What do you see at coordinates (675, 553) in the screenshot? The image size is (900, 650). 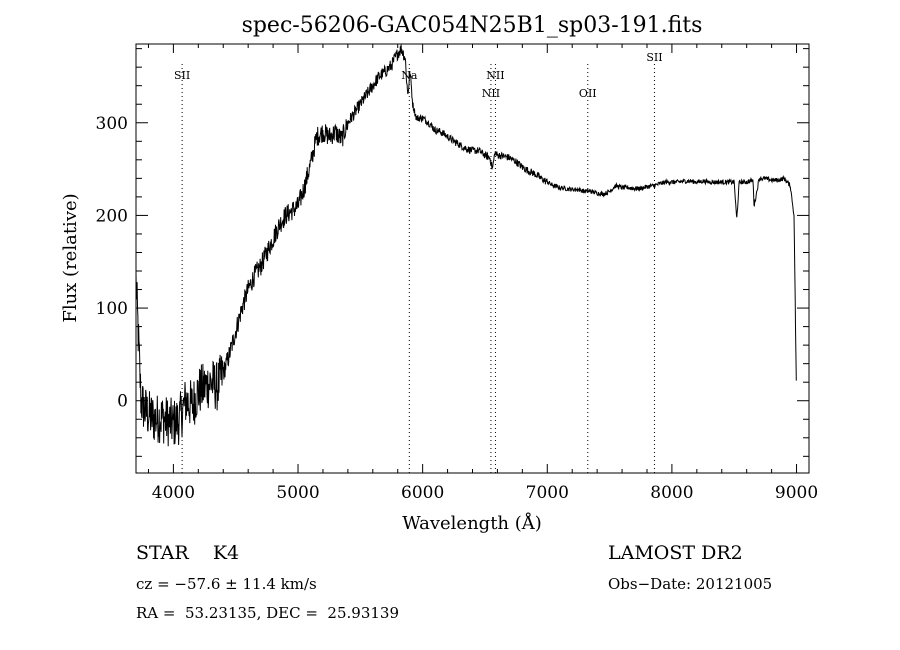 I see `survey-name: LAMOST DR2` at bounding box center [675, 553].